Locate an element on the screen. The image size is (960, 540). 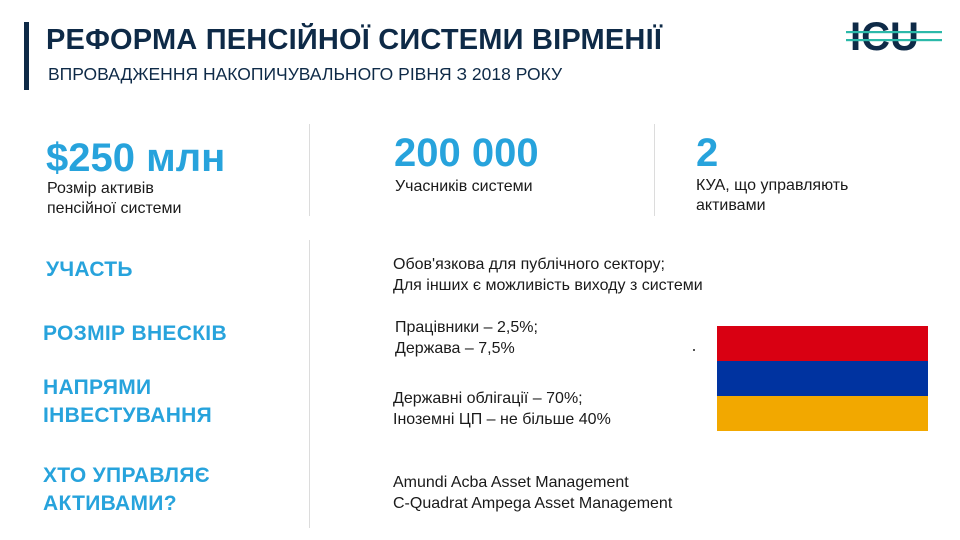
title-accent-bar is located at coordinates (26, 56).